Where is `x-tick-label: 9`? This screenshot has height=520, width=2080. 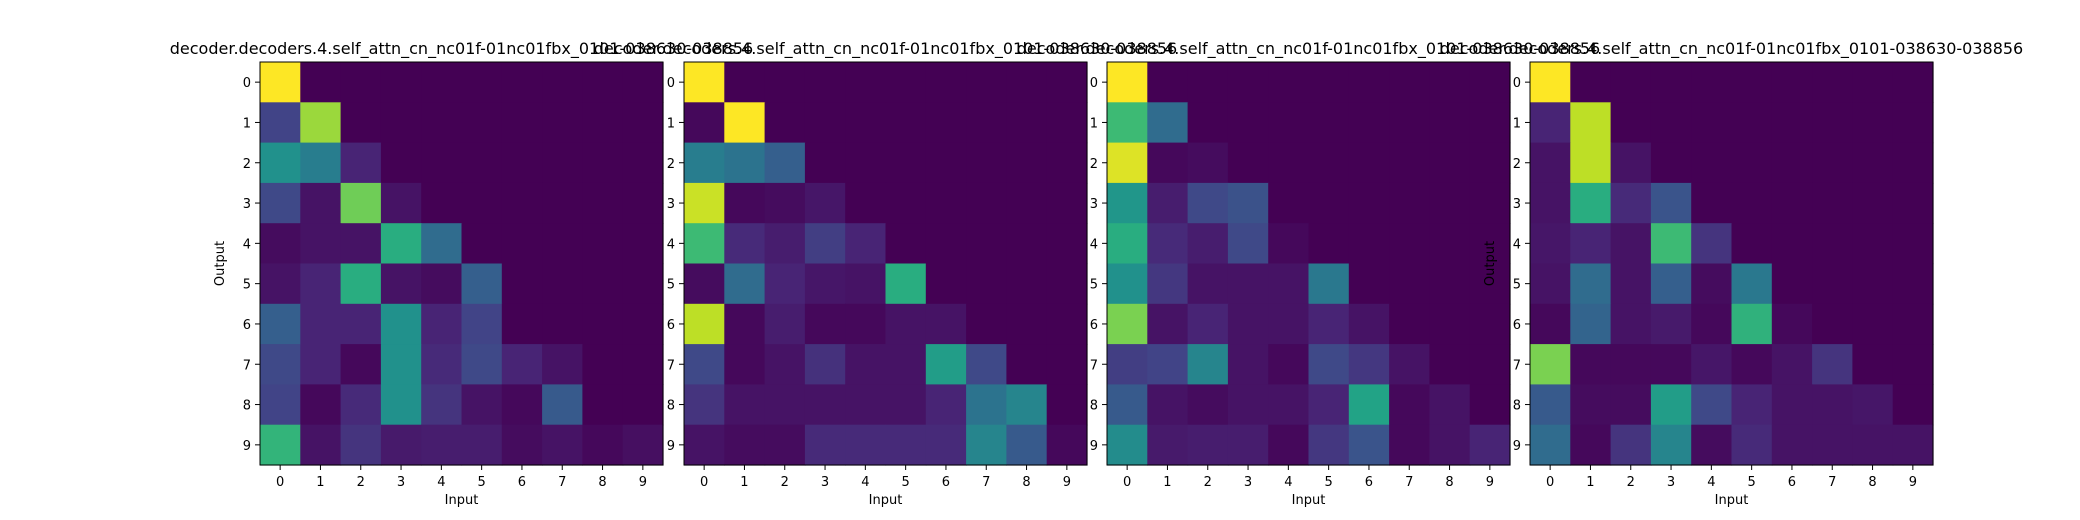 x-tick-label: 9 is located at coordinates (1913, 482).